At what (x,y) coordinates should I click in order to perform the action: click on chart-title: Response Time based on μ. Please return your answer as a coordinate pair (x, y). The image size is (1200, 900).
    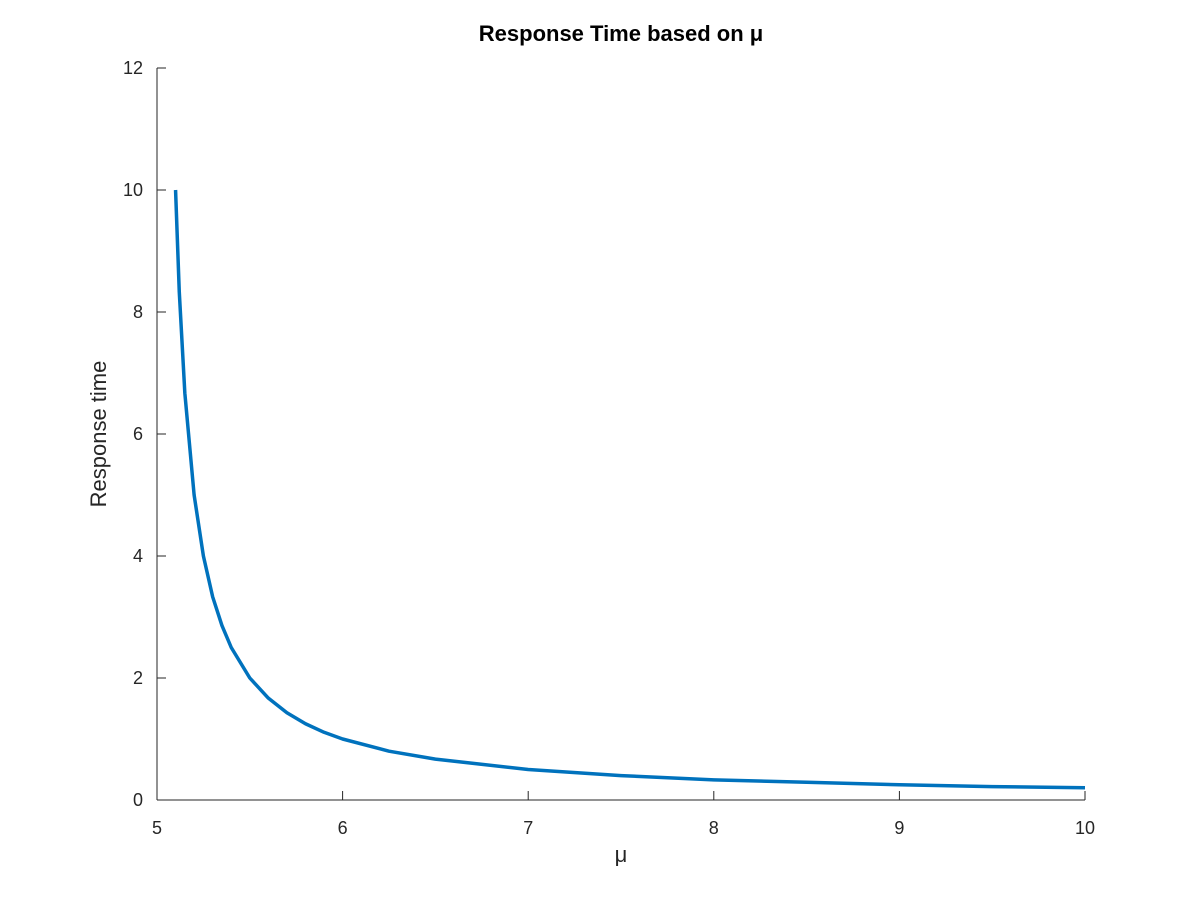
    Looking at the image, I should click on (621, 33).